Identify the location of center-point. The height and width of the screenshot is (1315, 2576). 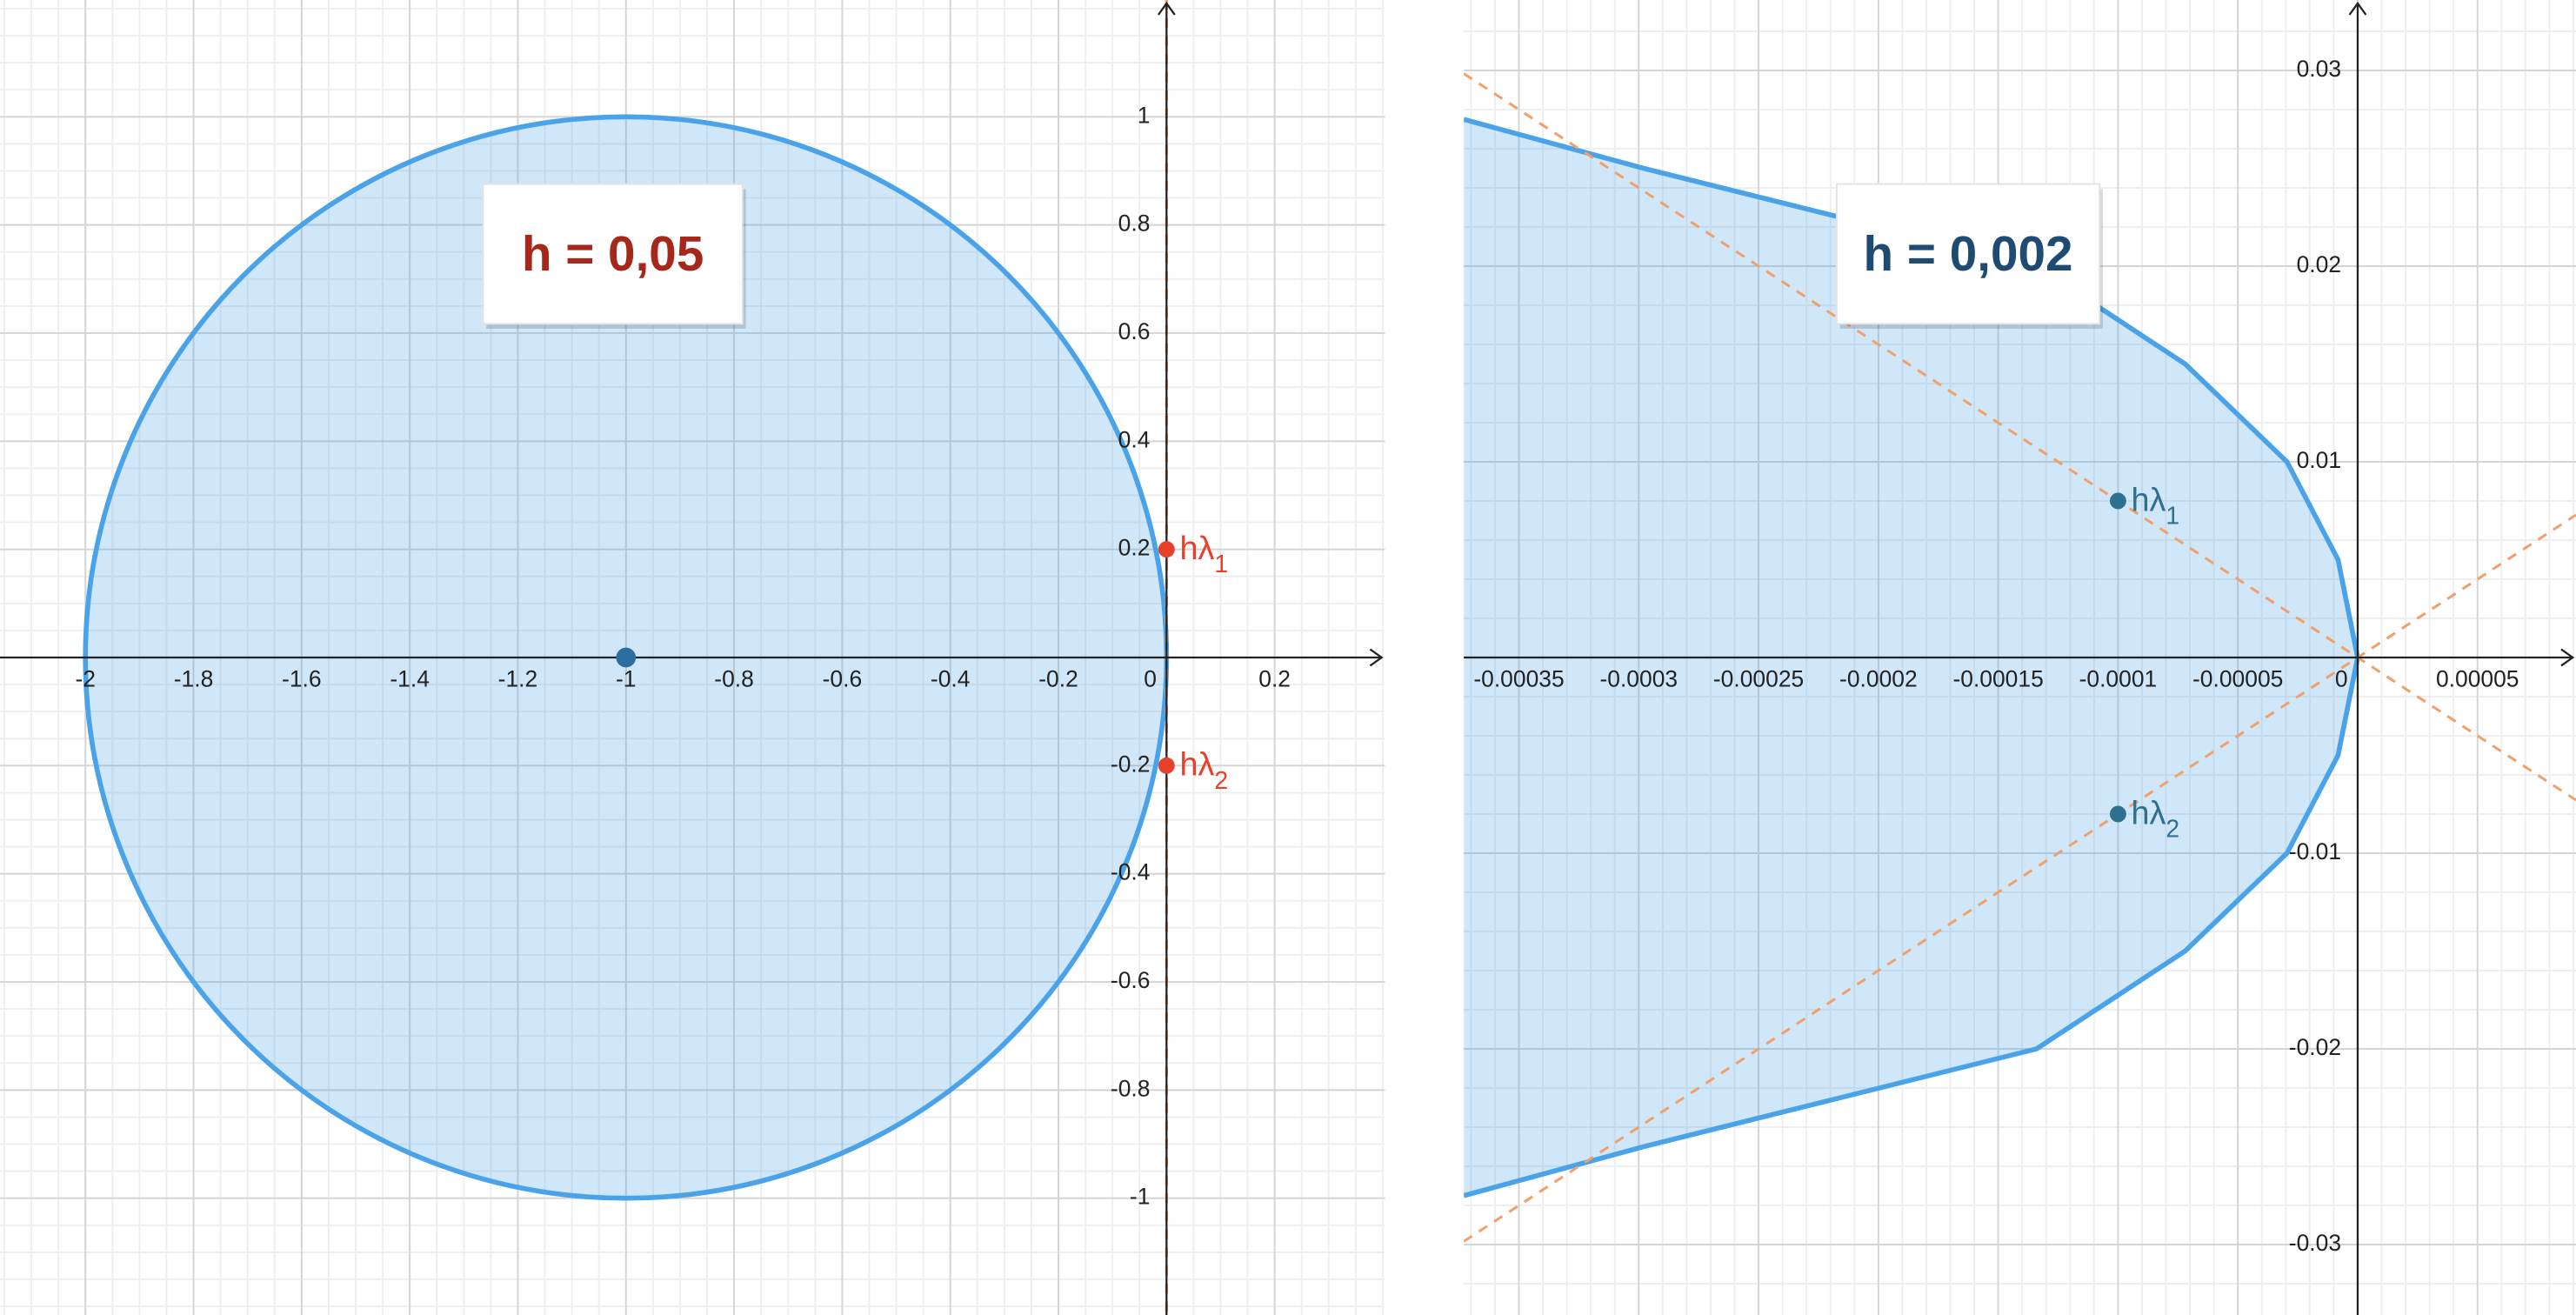
(626, 657).